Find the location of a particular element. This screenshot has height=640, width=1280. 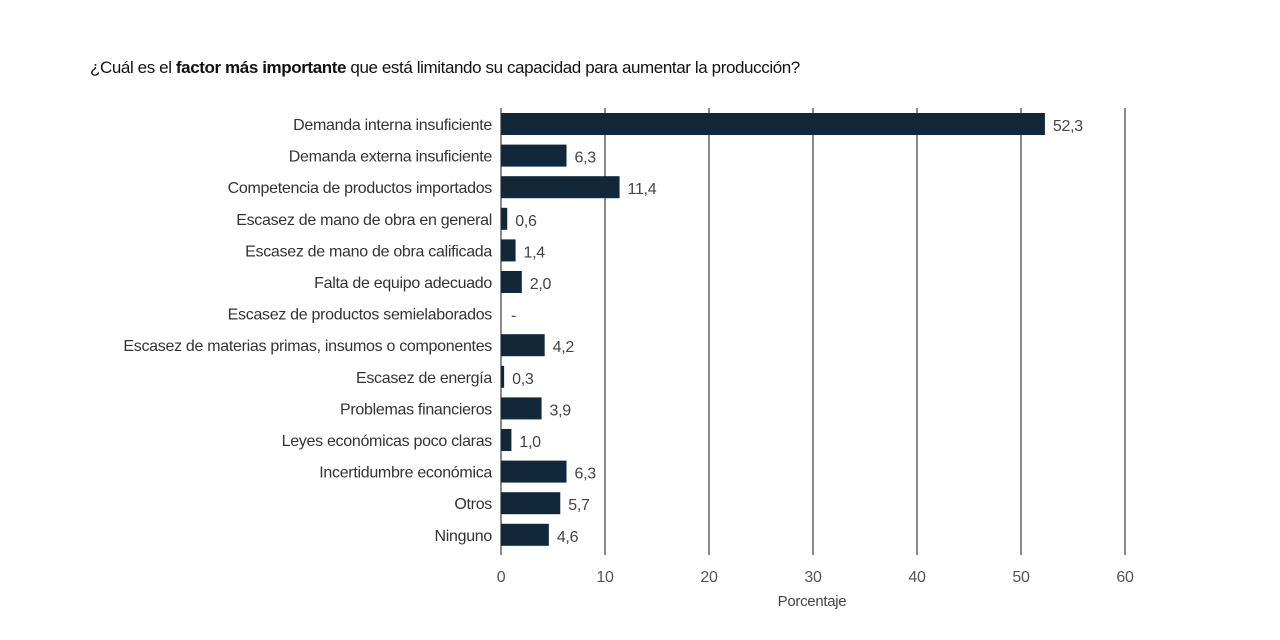

data-label: 2,0 is located at coordinates (541, 284).